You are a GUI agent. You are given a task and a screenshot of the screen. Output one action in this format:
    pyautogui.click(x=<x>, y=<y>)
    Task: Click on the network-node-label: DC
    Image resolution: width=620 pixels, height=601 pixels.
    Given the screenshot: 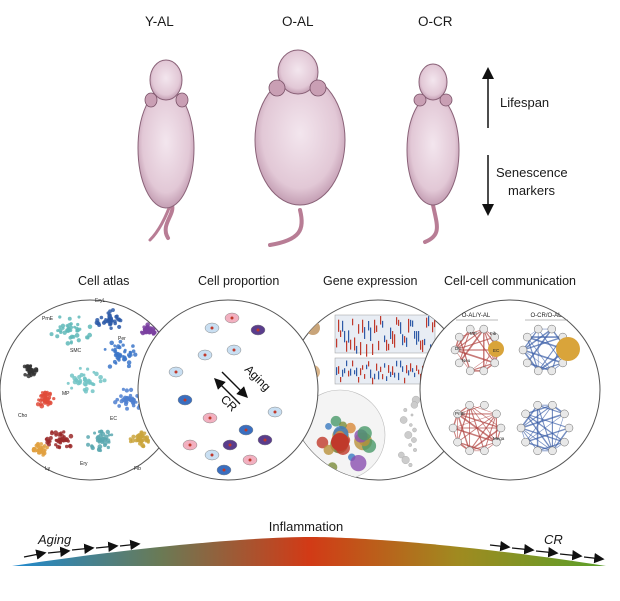 What is the action you would take?
    pyautogui.click(x=458, y=348)
    